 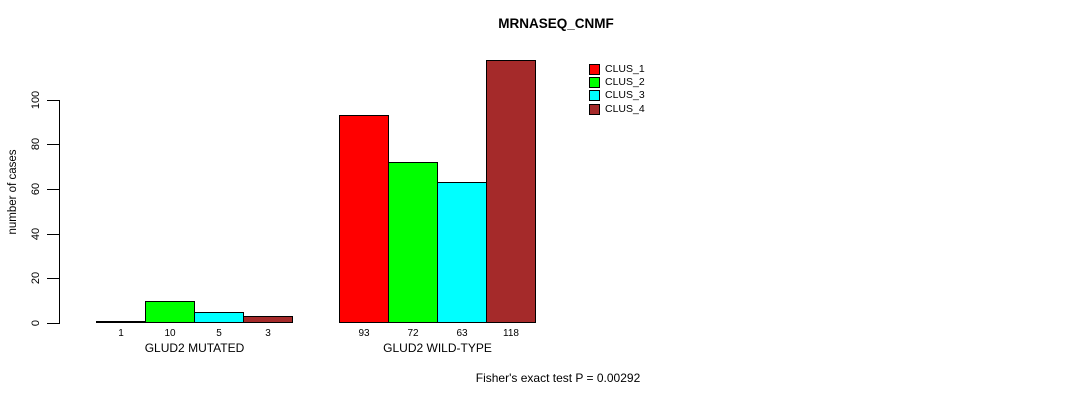 What do you see at coordinates (364, 219) in the screenshot?
I see `bar-clus-1-glud2-wild-type` at bounding box center [364, 219].